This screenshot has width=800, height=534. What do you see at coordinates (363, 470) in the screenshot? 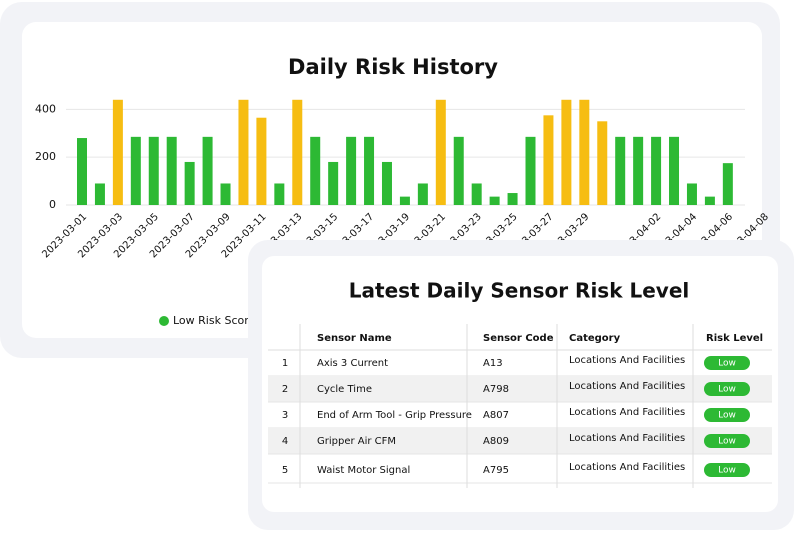
I see `cell: Waist Motor Signal` at bounding box center [363, 470].